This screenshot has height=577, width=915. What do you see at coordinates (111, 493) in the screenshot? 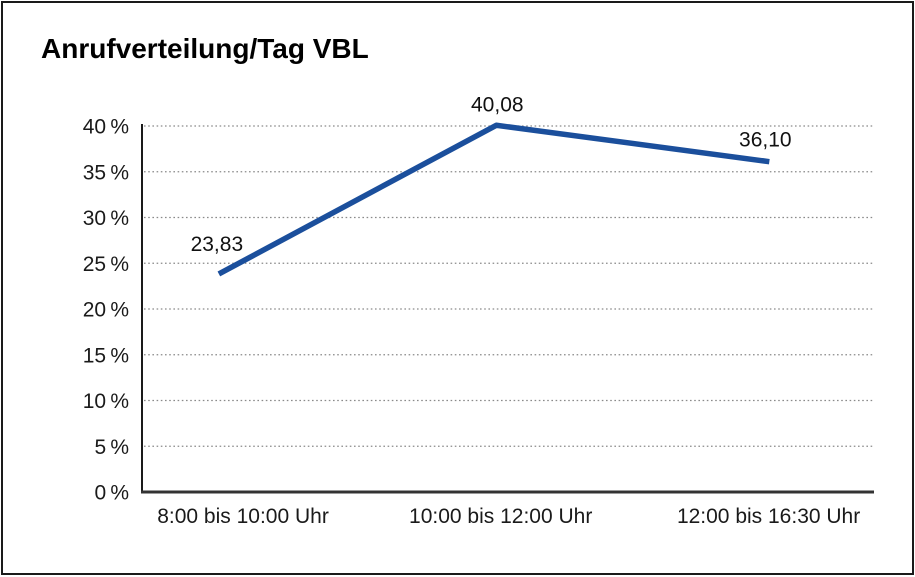
I see `y-tick-label: 0 %` at bounding box center [111, 493].